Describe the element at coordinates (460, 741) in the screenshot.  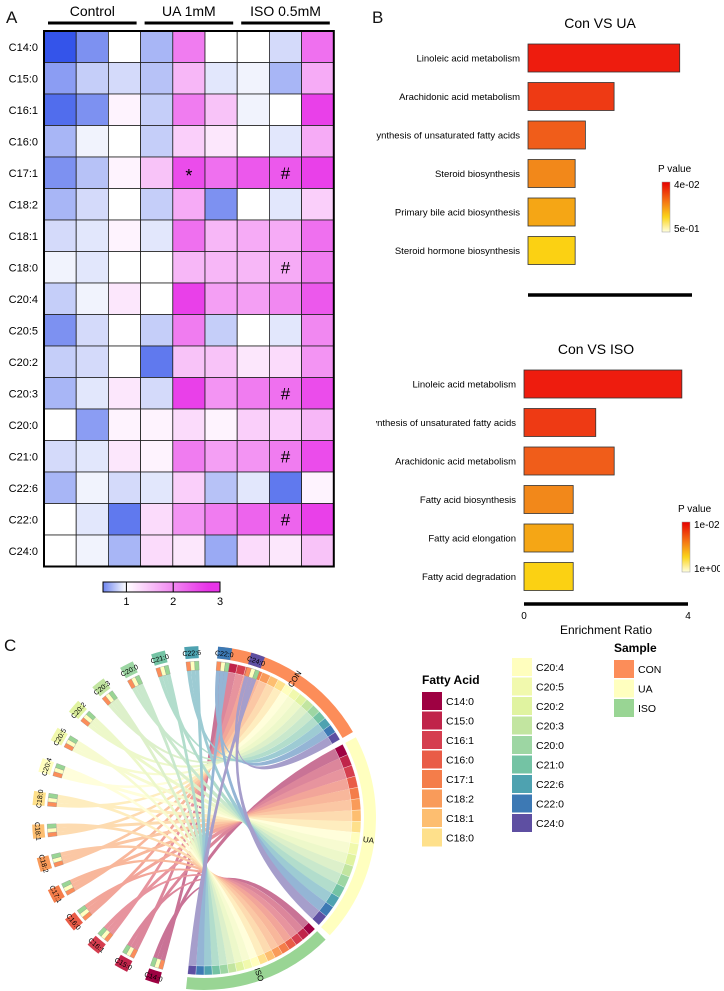
I see `legend-fatty-acid-label: C16:1` at that location.